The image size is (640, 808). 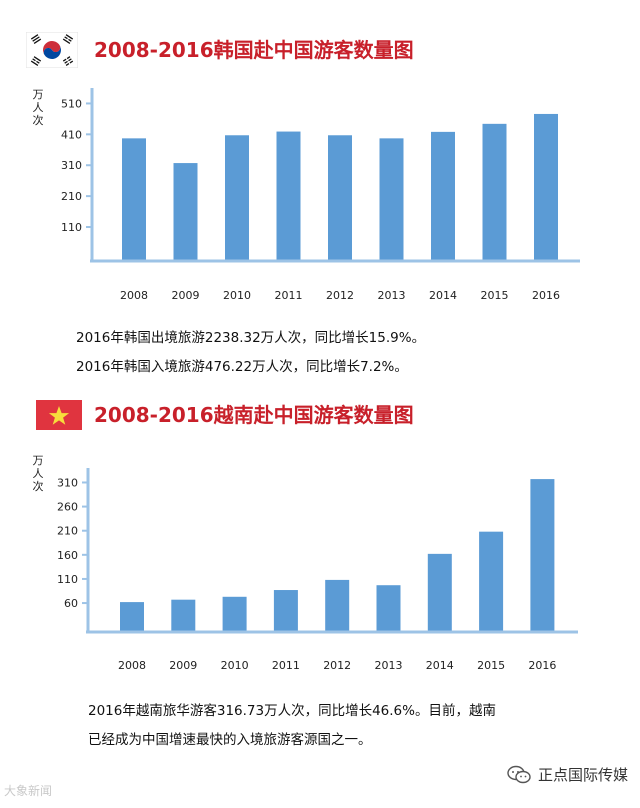 I want to click on y-tick-label: 60, so click(x=71, y=603).